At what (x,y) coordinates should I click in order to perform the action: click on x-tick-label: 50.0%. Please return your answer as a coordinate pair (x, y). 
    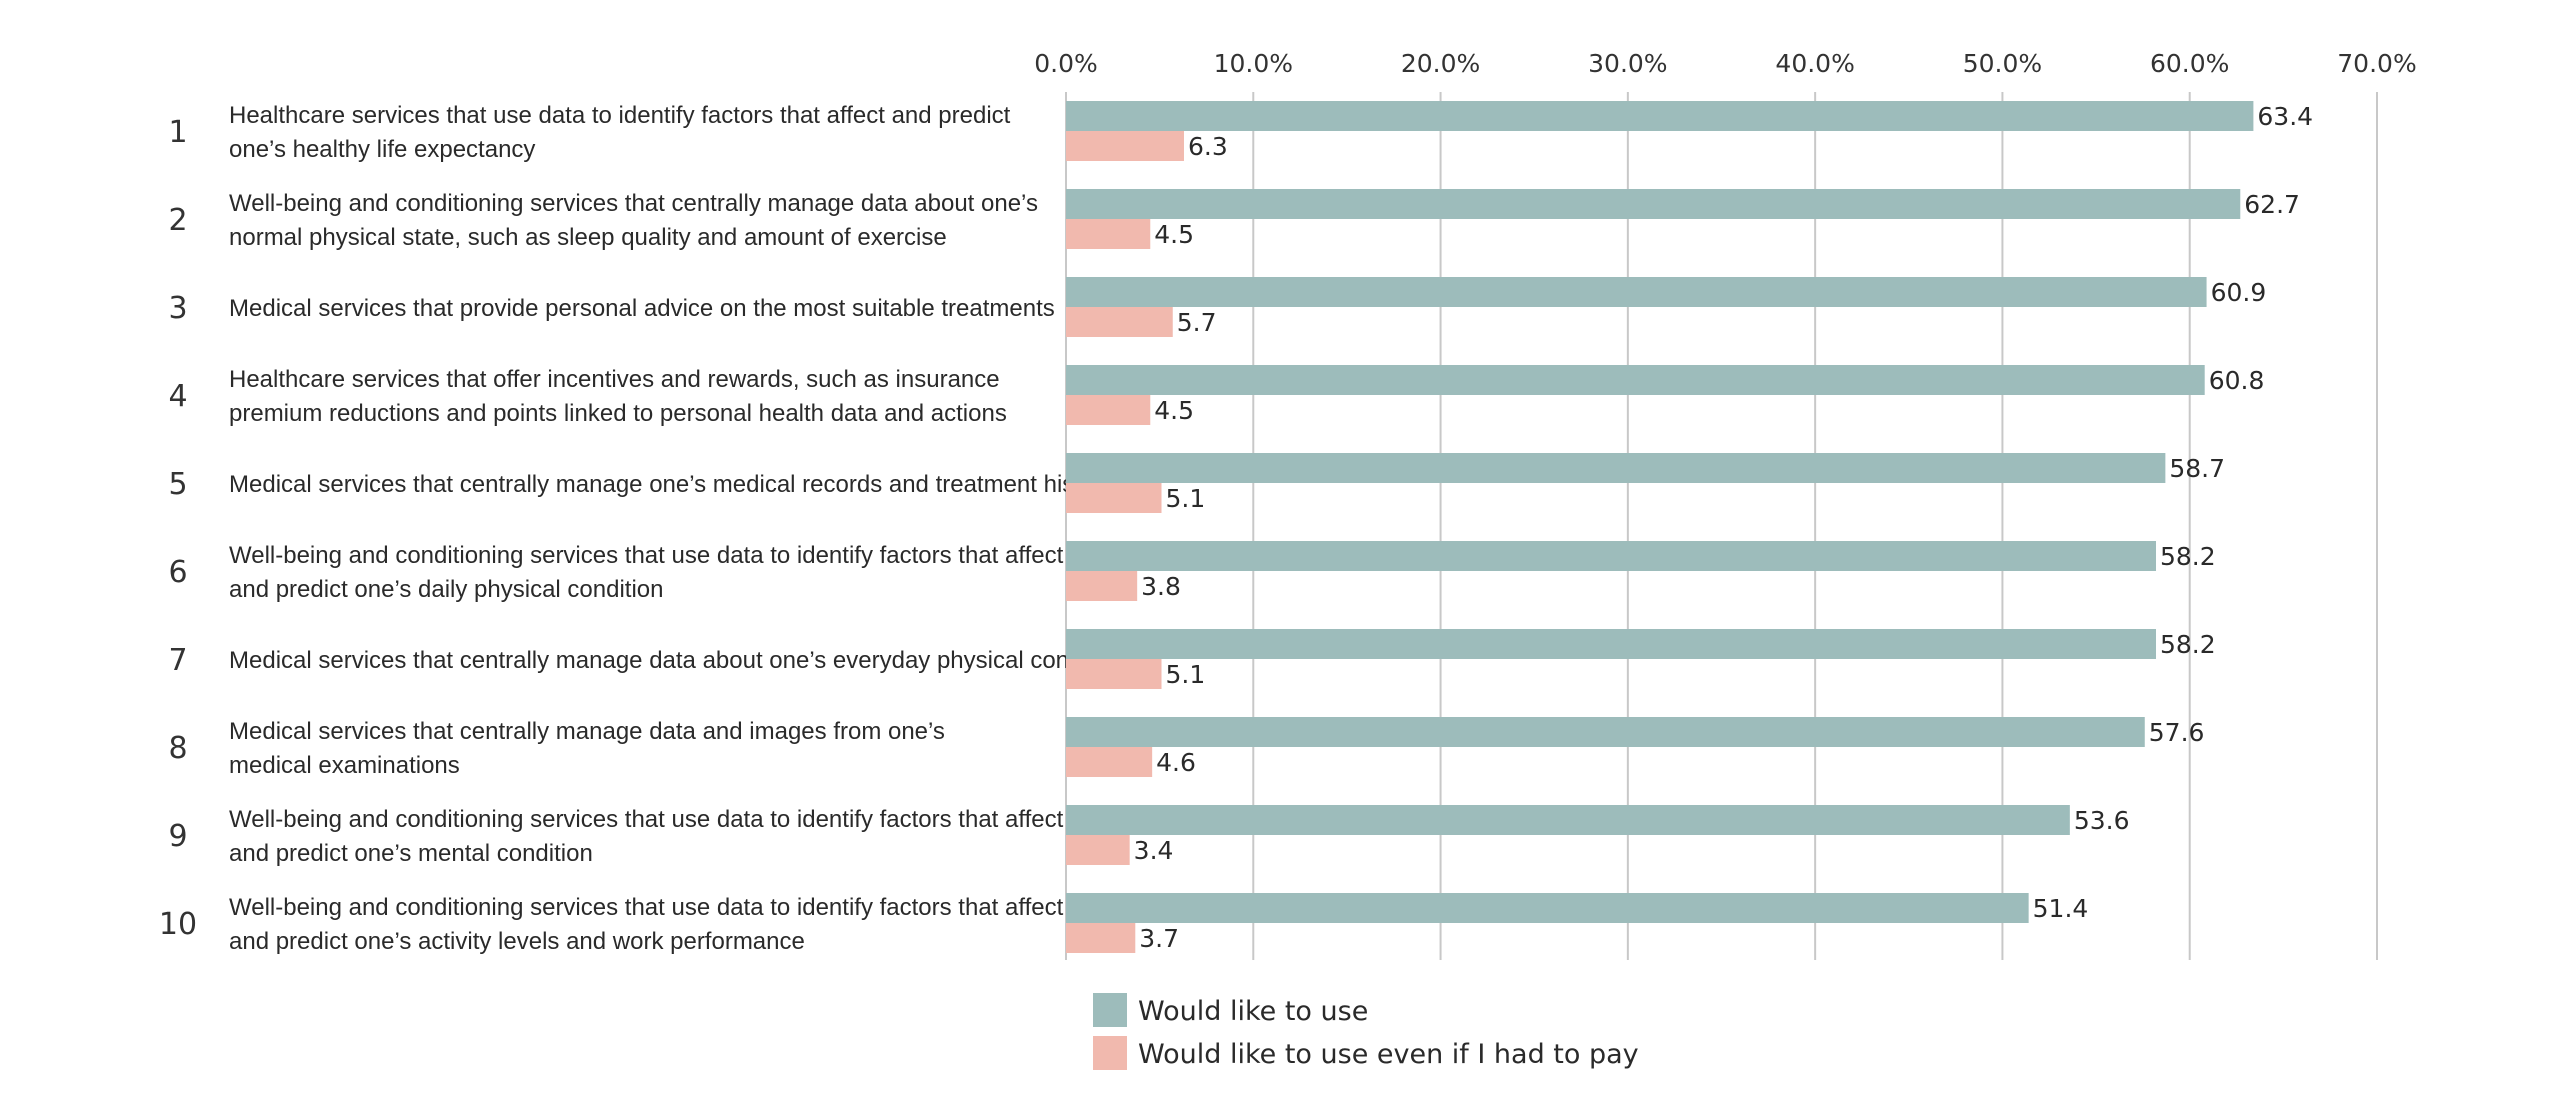
    Looking at the image, I should click on (2002, 63).